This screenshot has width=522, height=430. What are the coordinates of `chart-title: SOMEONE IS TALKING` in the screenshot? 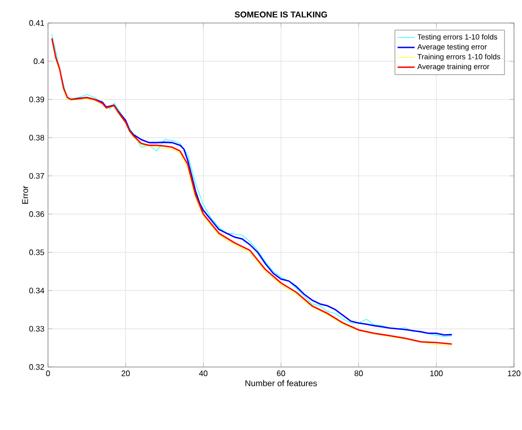 It's located at (280, 14).